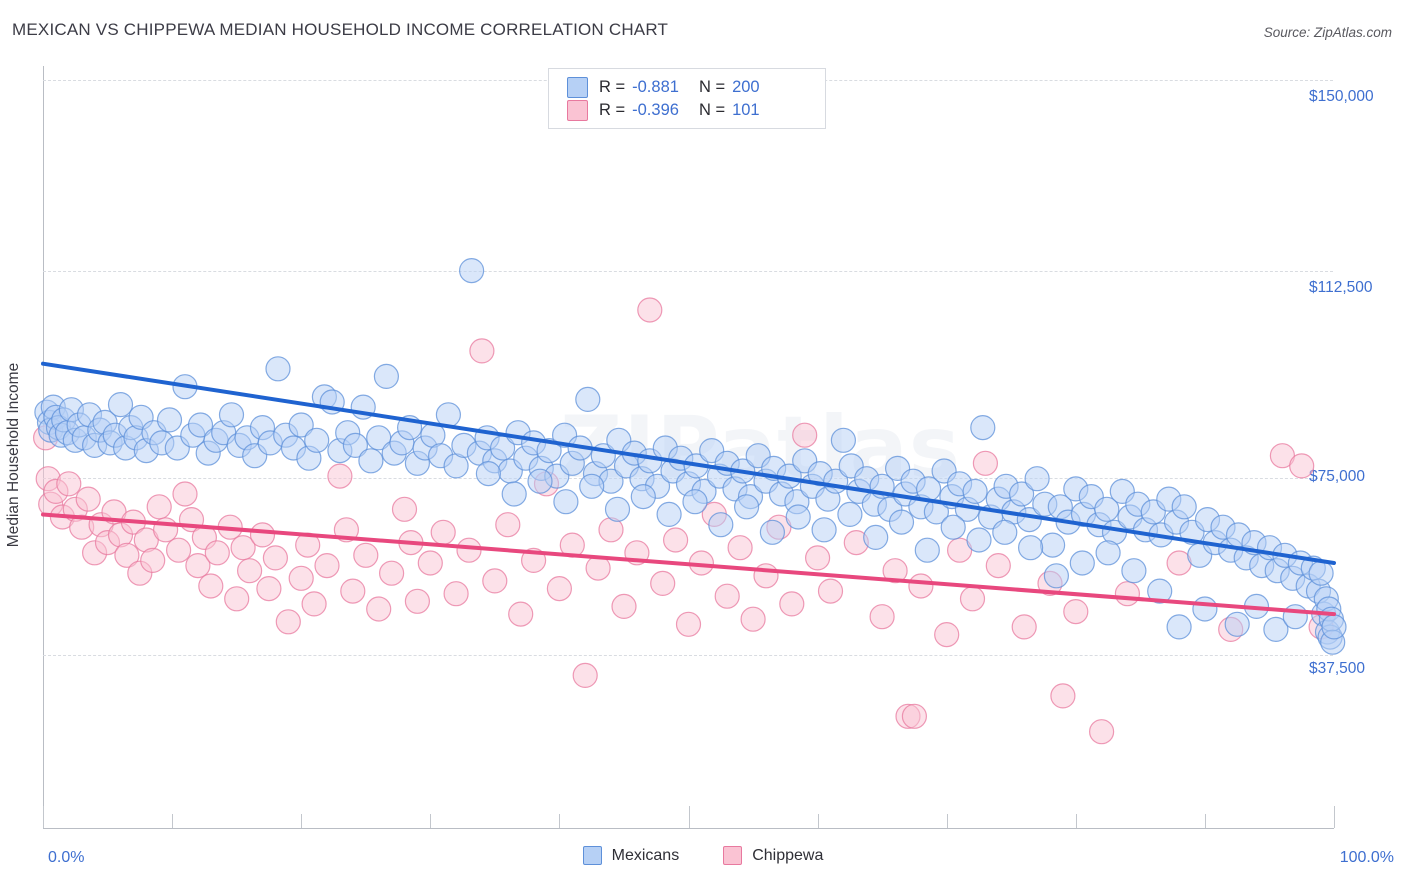 Image resolution: width=1406 pixels, height=892 pixels. What do you see at coordinates (1337, 668) in the screenshot?
I see `y-tick-label-37500: $37,500` at bounding box center [1337, 668].